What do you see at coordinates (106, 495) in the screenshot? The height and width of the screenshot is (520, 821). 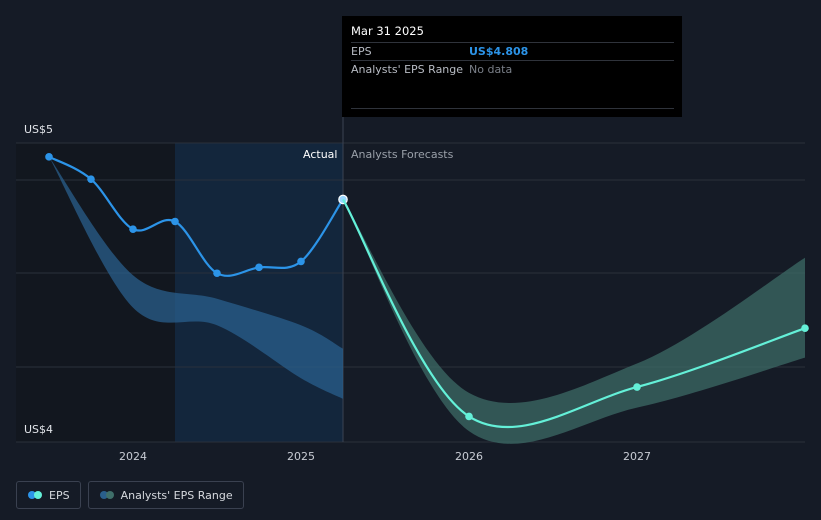 I see `range-swatch-icon` at bounding box center [106, 495].